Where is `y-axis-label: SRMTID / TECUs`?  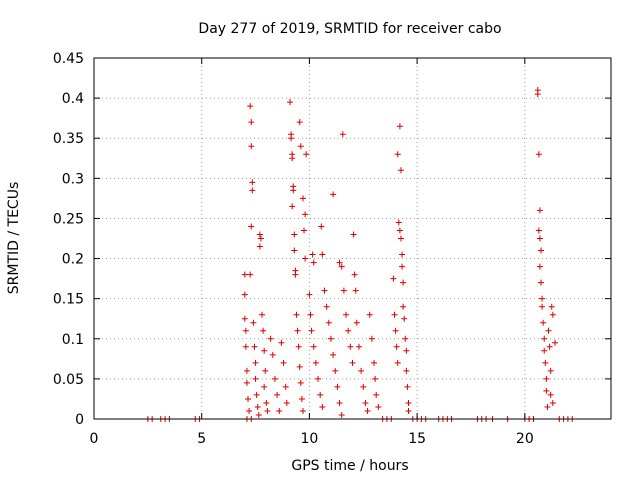 y-axis-label: SRMTID / TECUs is located at coordinates (14, 238).